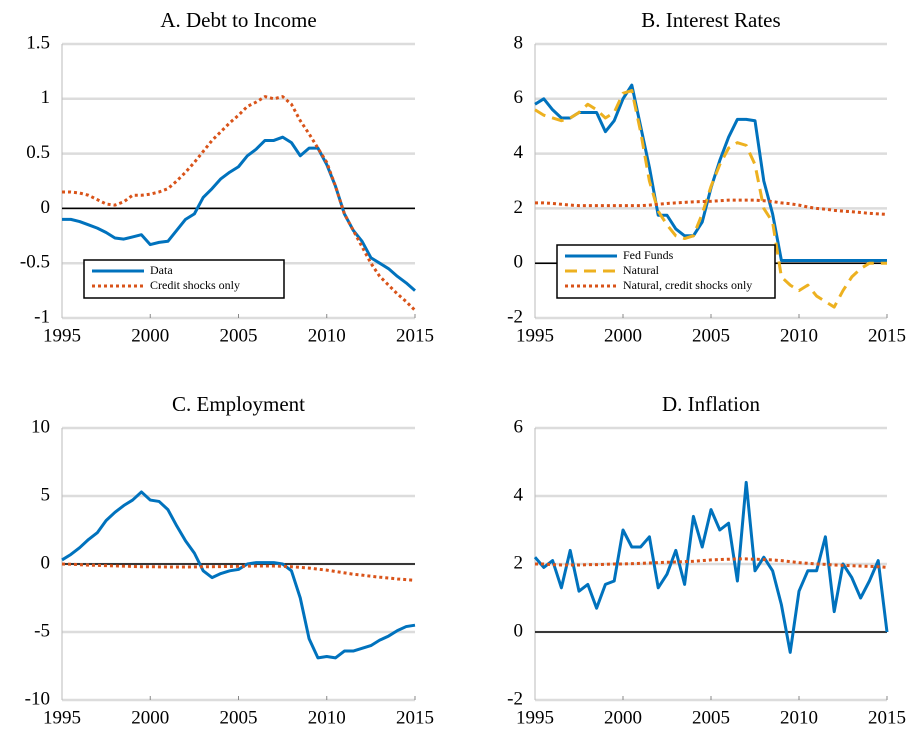 This screenshot has width=918, height=738. Describe the element at coordinates (195, 285) in the screenshot. I see `legend-label: Credit shocks only` at that location.